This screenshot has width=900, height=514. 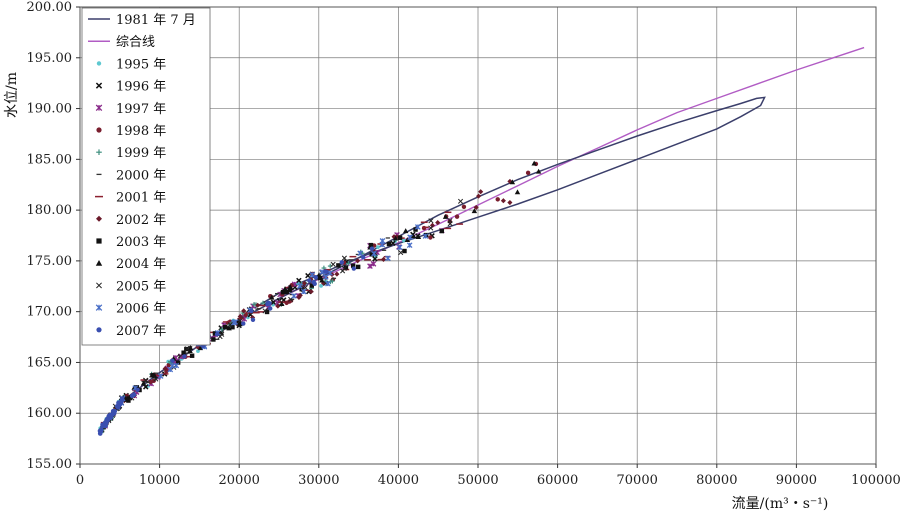 I want to click on x-tick-label: 70000, so click(x=637, y=480).